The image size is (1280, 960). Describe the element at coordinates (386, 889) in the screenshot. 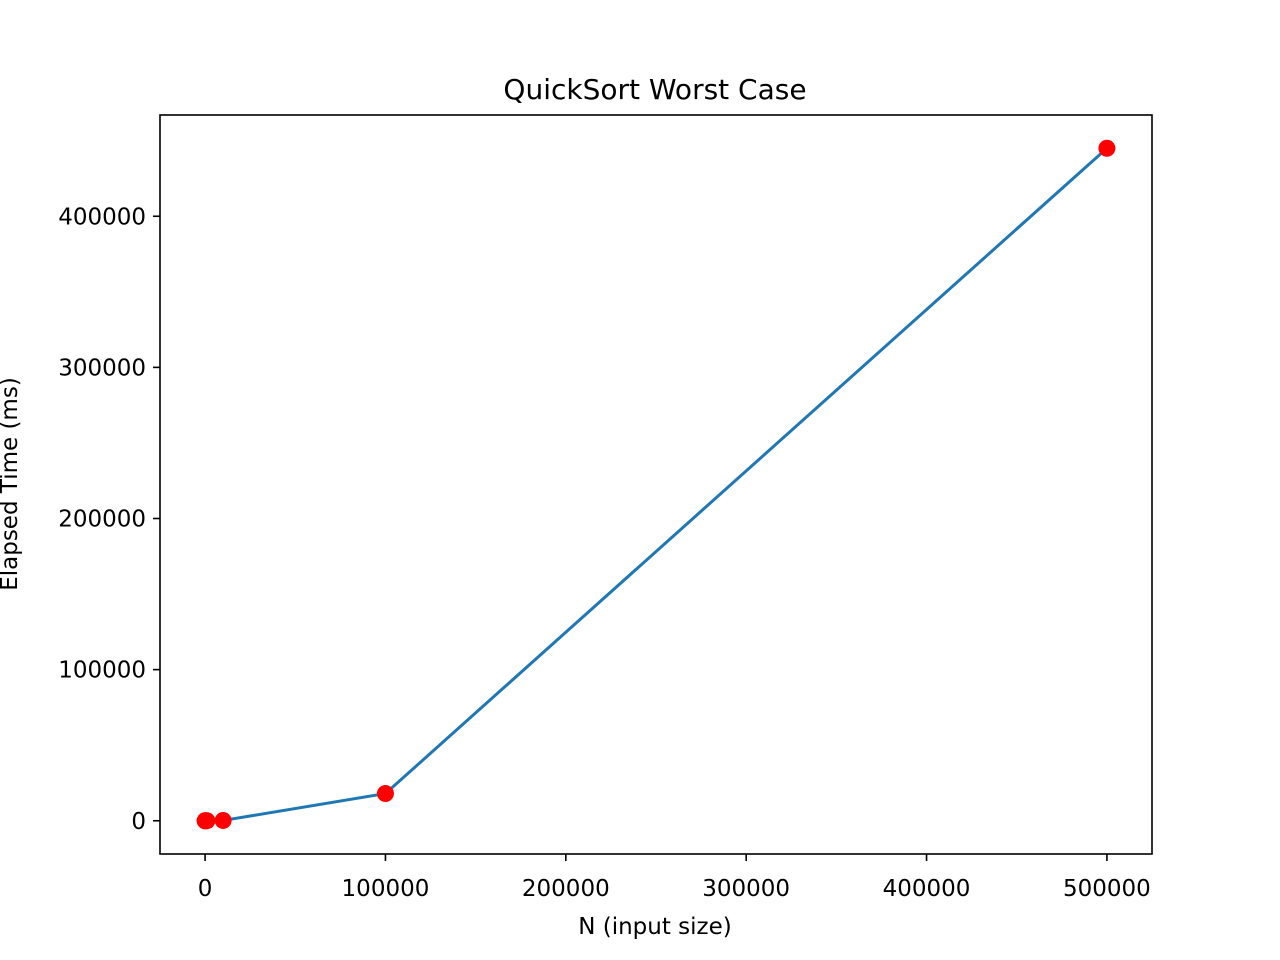

I see `x-tick-label: 100000` at that location.